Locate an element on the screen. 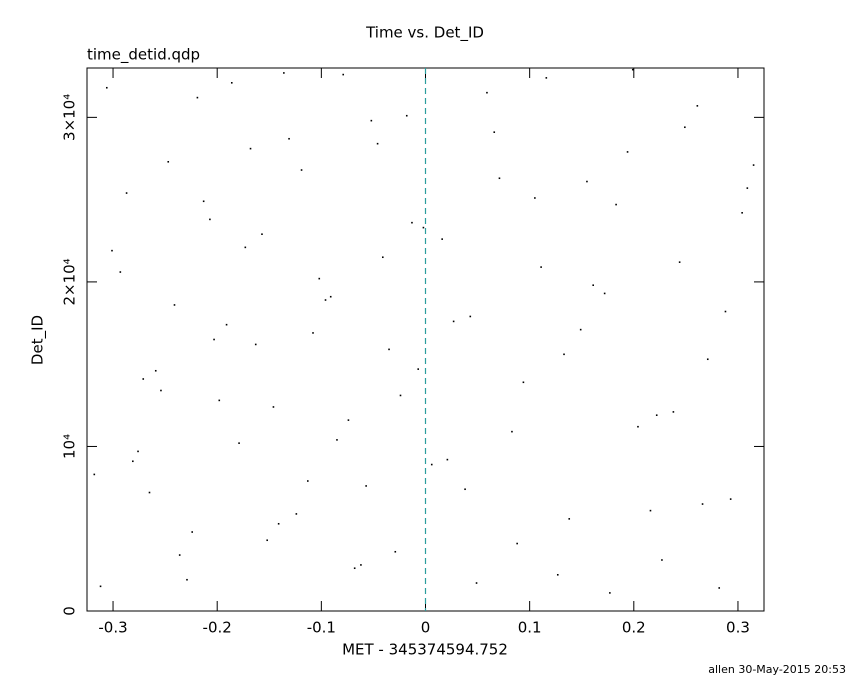 This screenshot has height=680, width=850. x-tick-label: 0.1 is located at coordinates (530, 628).